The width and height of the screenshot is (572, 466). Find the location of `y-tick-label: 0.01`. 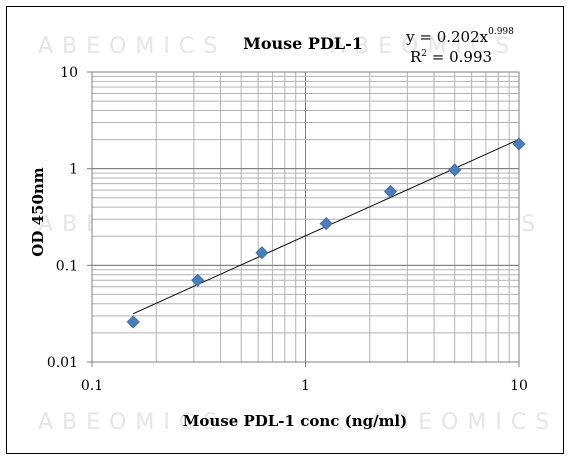

y-tick-label: 0.01 is located at coordinates (62, 363).